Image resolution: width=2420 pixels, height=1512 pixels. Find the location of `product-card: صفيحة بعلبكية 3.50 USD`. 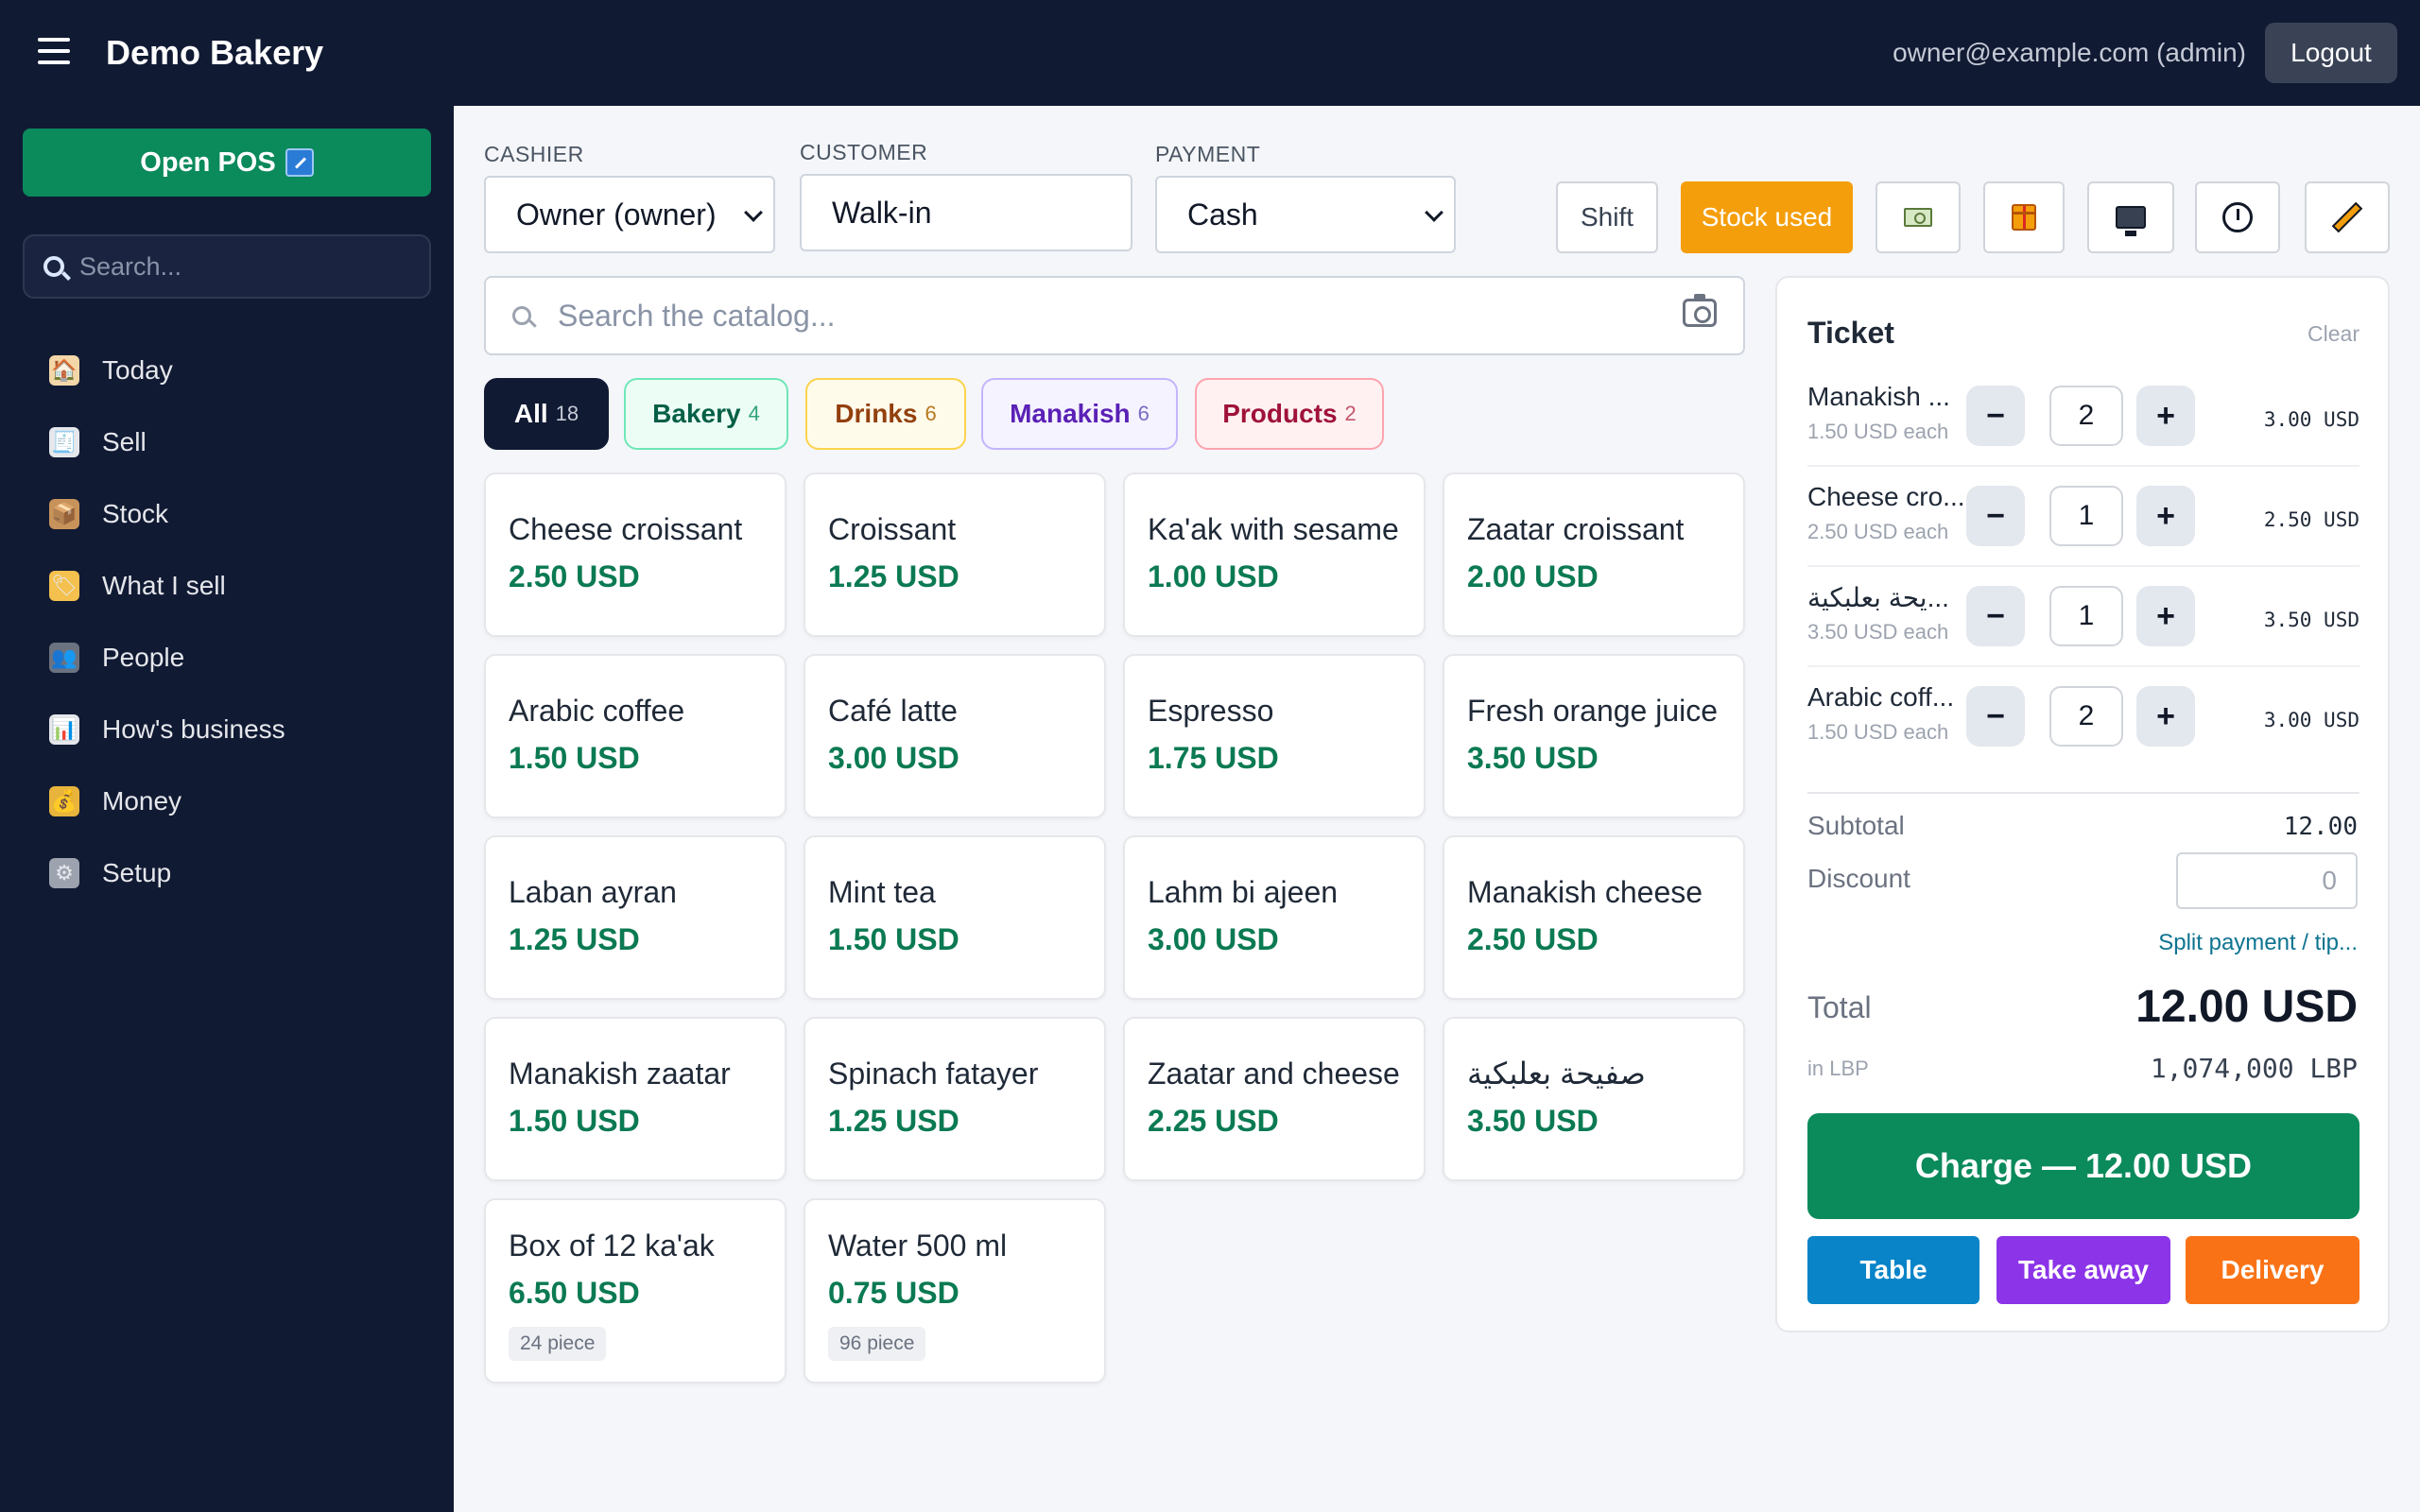

product-card: صفيحة بعلبكية 3.50 USD is located at coordinates (1594, 1099).